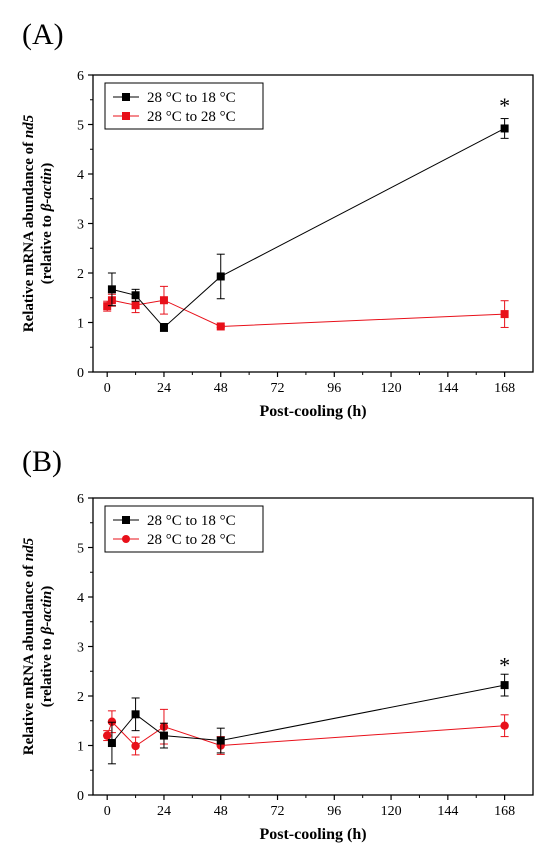  Describe the element at coordinates (42, 461) in the screenshot. I see `panel-label: (B)` at that location.